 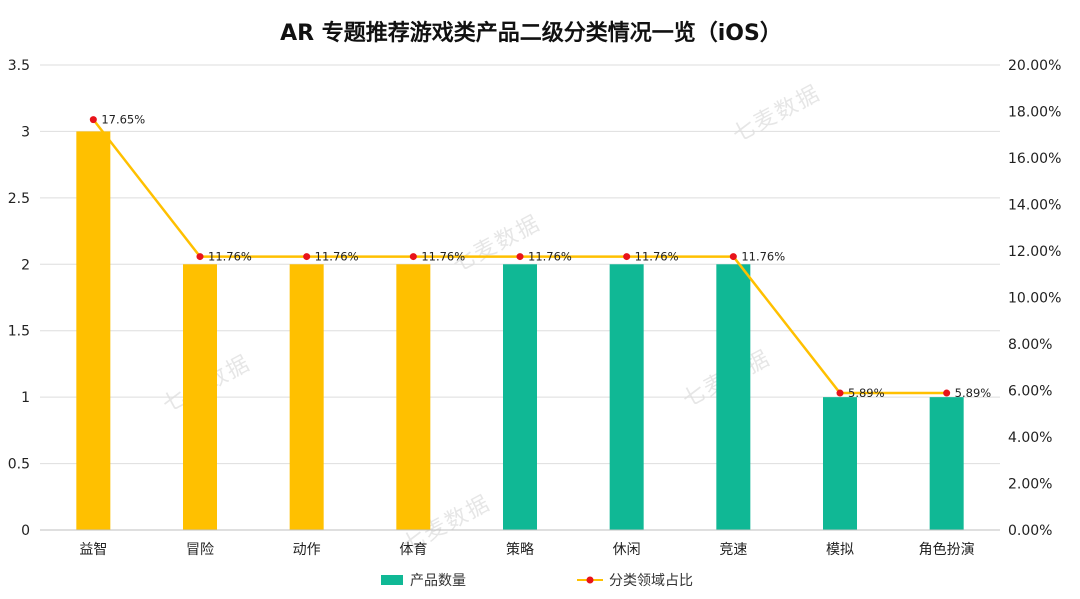 I want to click on x-category-label: 益智, so click(x=93, y=550).